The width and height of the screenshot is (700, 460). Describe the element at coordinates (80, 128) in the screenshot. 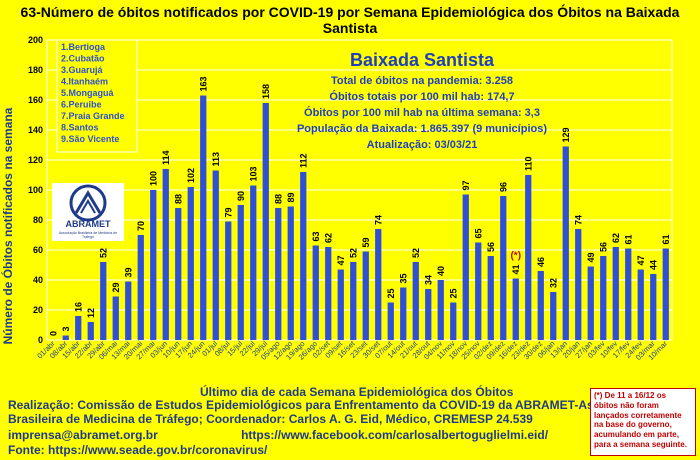

I see `legend-item: 8.Santos` at that location.